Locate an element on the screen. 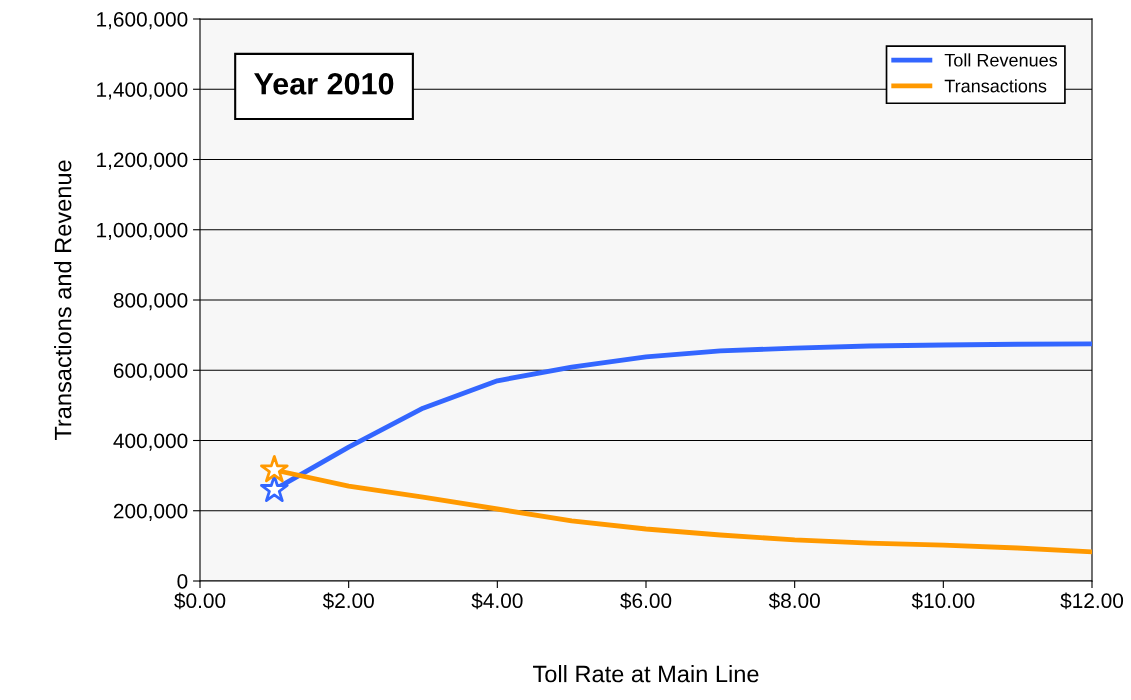 The image size is (1131, 700). y-axis-title: Transactions and Revenue is located at coordinates (63, 300).